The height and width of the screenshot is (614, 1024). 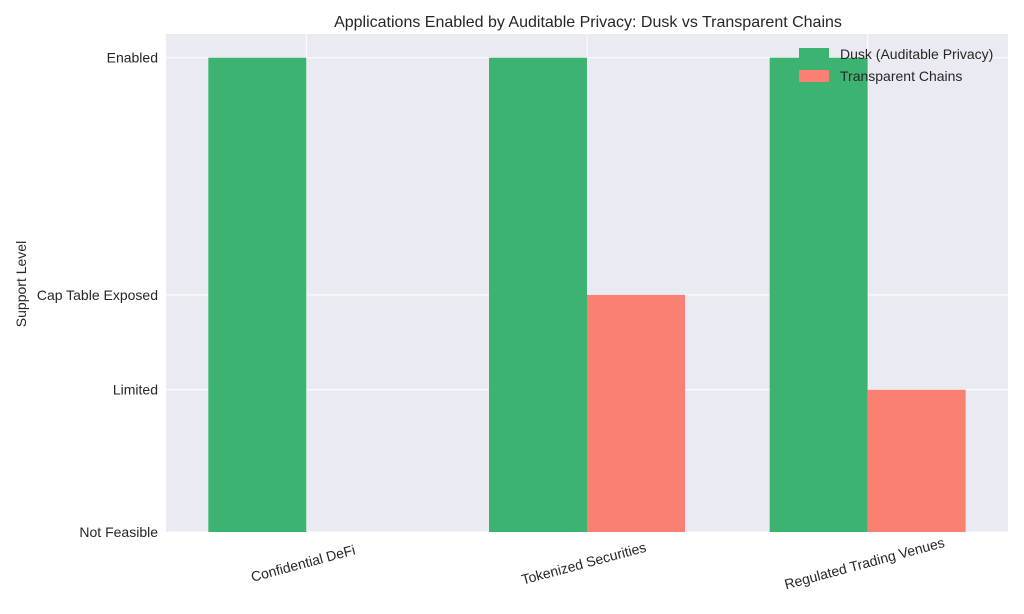 What do you see at coordinates (303, 563) in the screenshot?
I see `x-tick-label: Confidential DeFi` at bounding box center [303, 563].